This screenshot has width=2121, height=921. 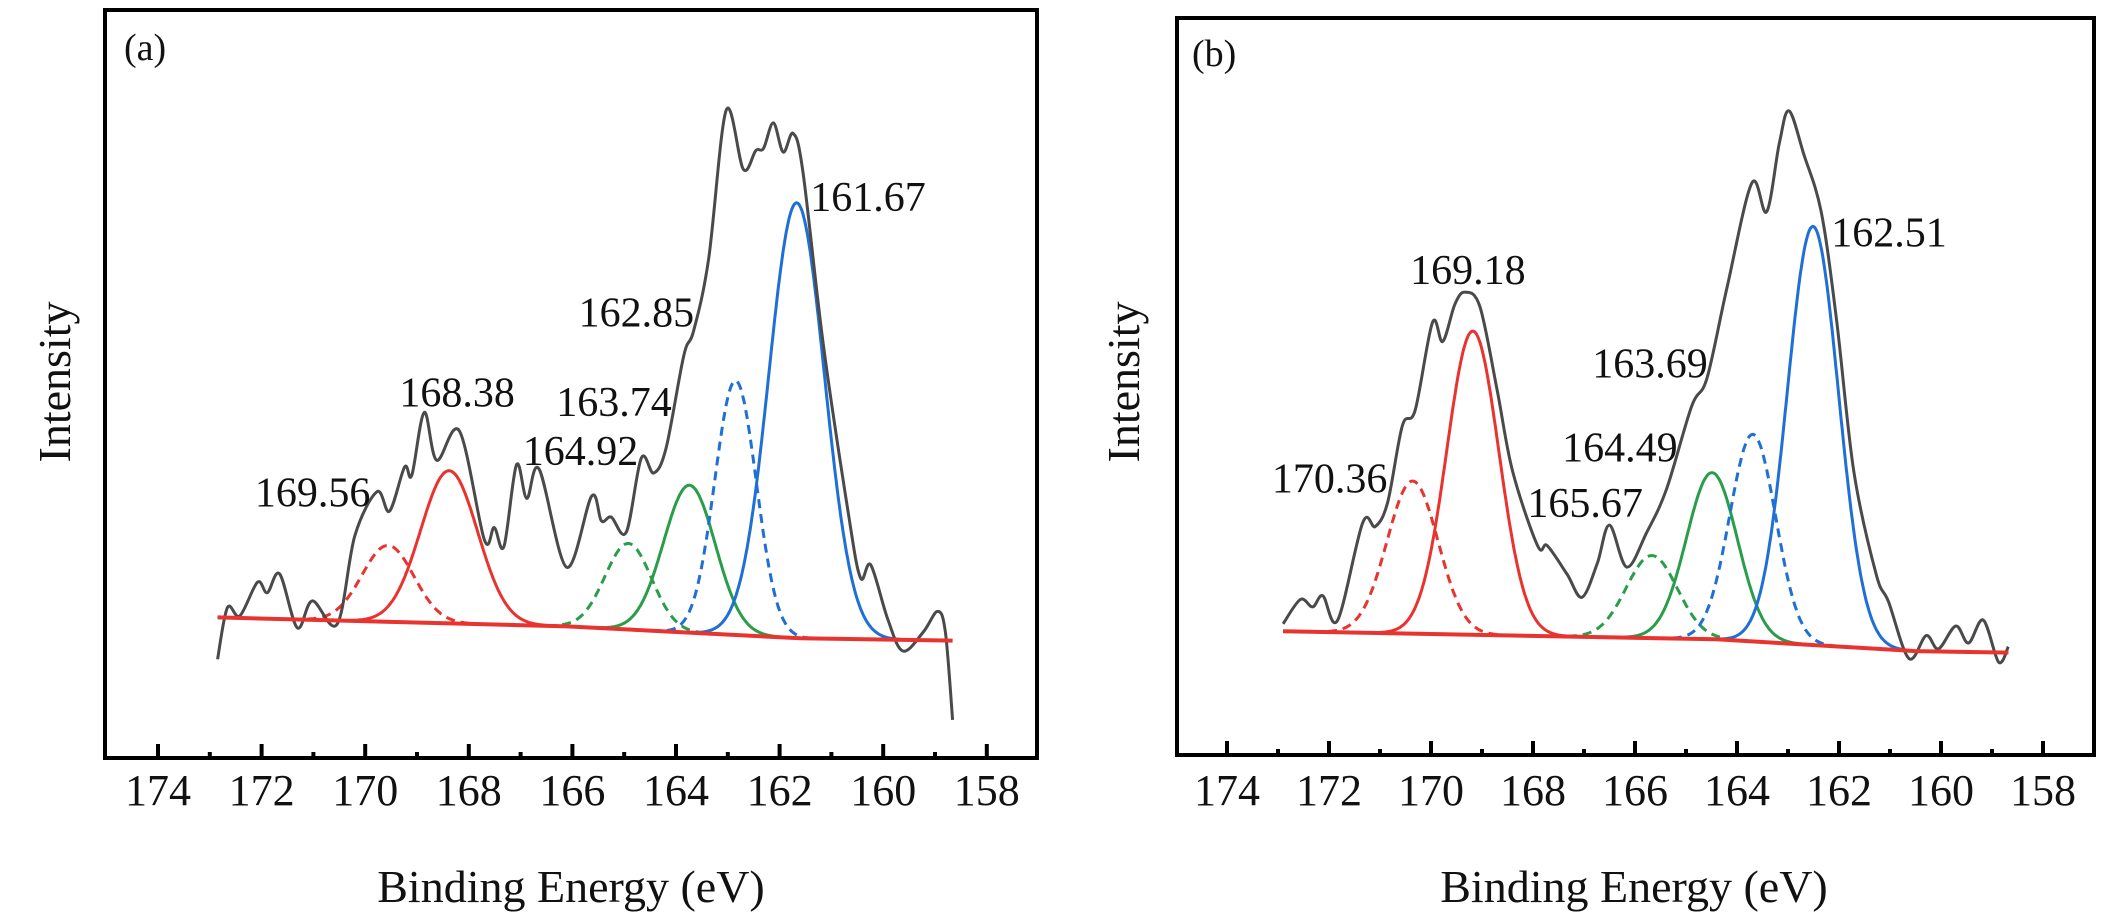 What do you see at coordinates (1650, 365) in the screenshot?
I see `peak-label: 163.69` at bounding box center [1650, 365].